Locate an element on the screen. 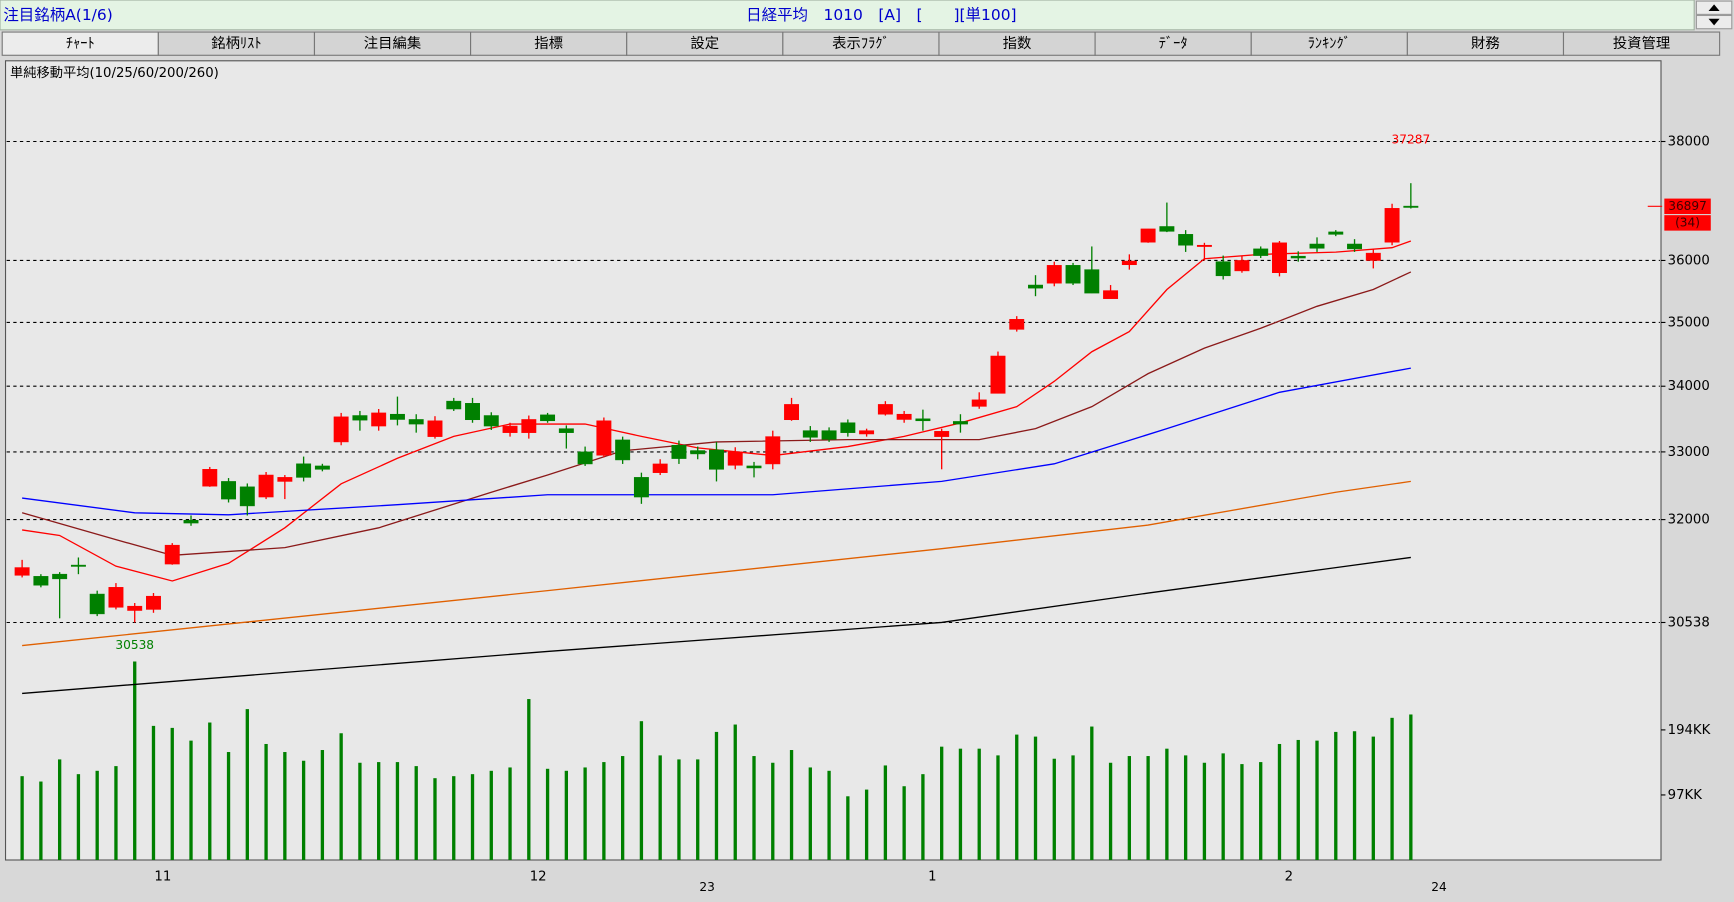  y-tick-label: 38000 is located at coordinates (1689, 142).